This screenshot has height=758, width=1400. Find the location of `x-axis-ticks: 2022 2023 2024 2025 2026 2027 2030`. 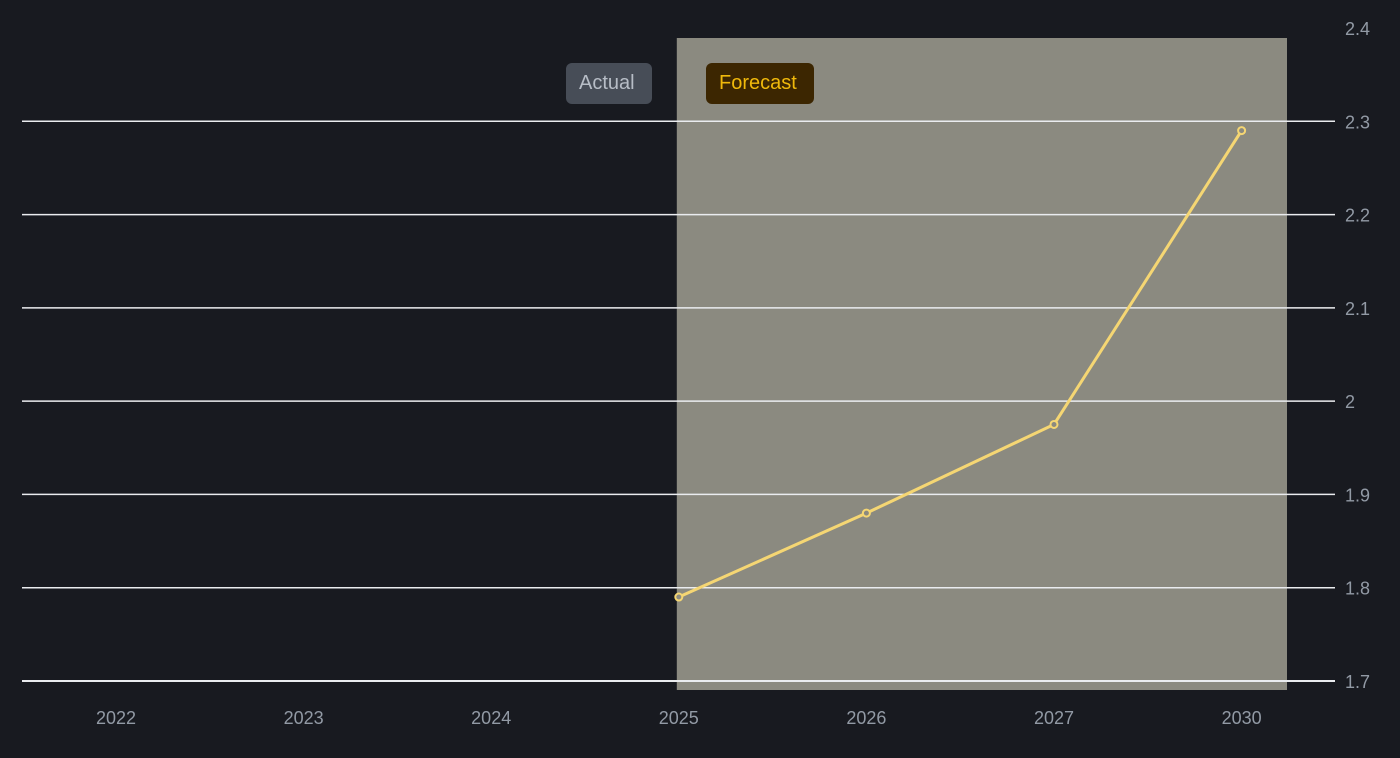

x-axis-ticks: 2022 2023 2024 2025 2026 2027 2030 is located at coordinates (679, 718).